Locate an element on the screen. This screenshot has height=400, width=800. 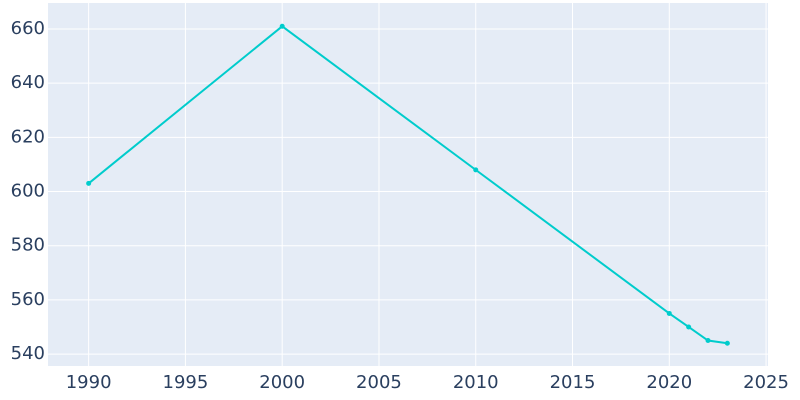
x-tick-label: 2000 is located at coordinates (282, 382).